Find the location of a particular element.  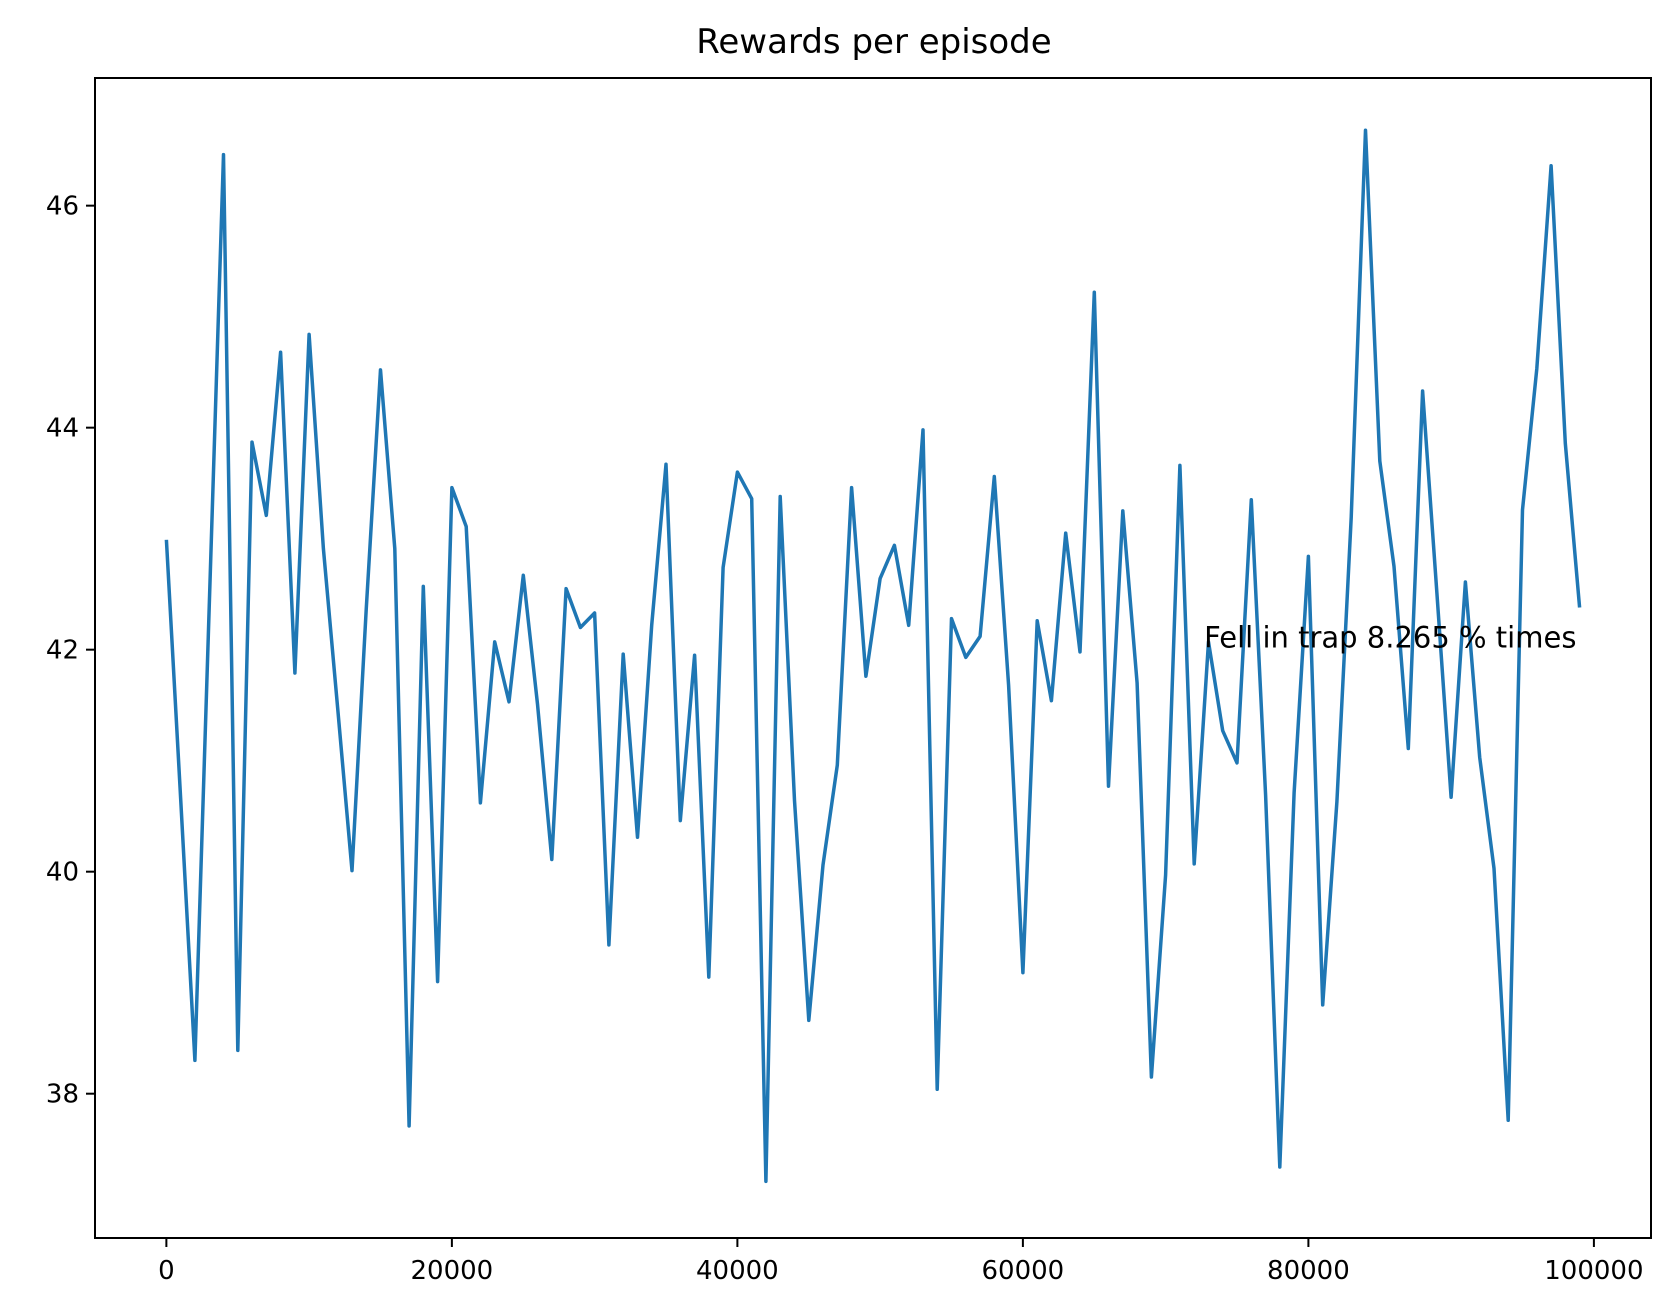

x-tick-label: 0 is located at coordinates (166, 1271).